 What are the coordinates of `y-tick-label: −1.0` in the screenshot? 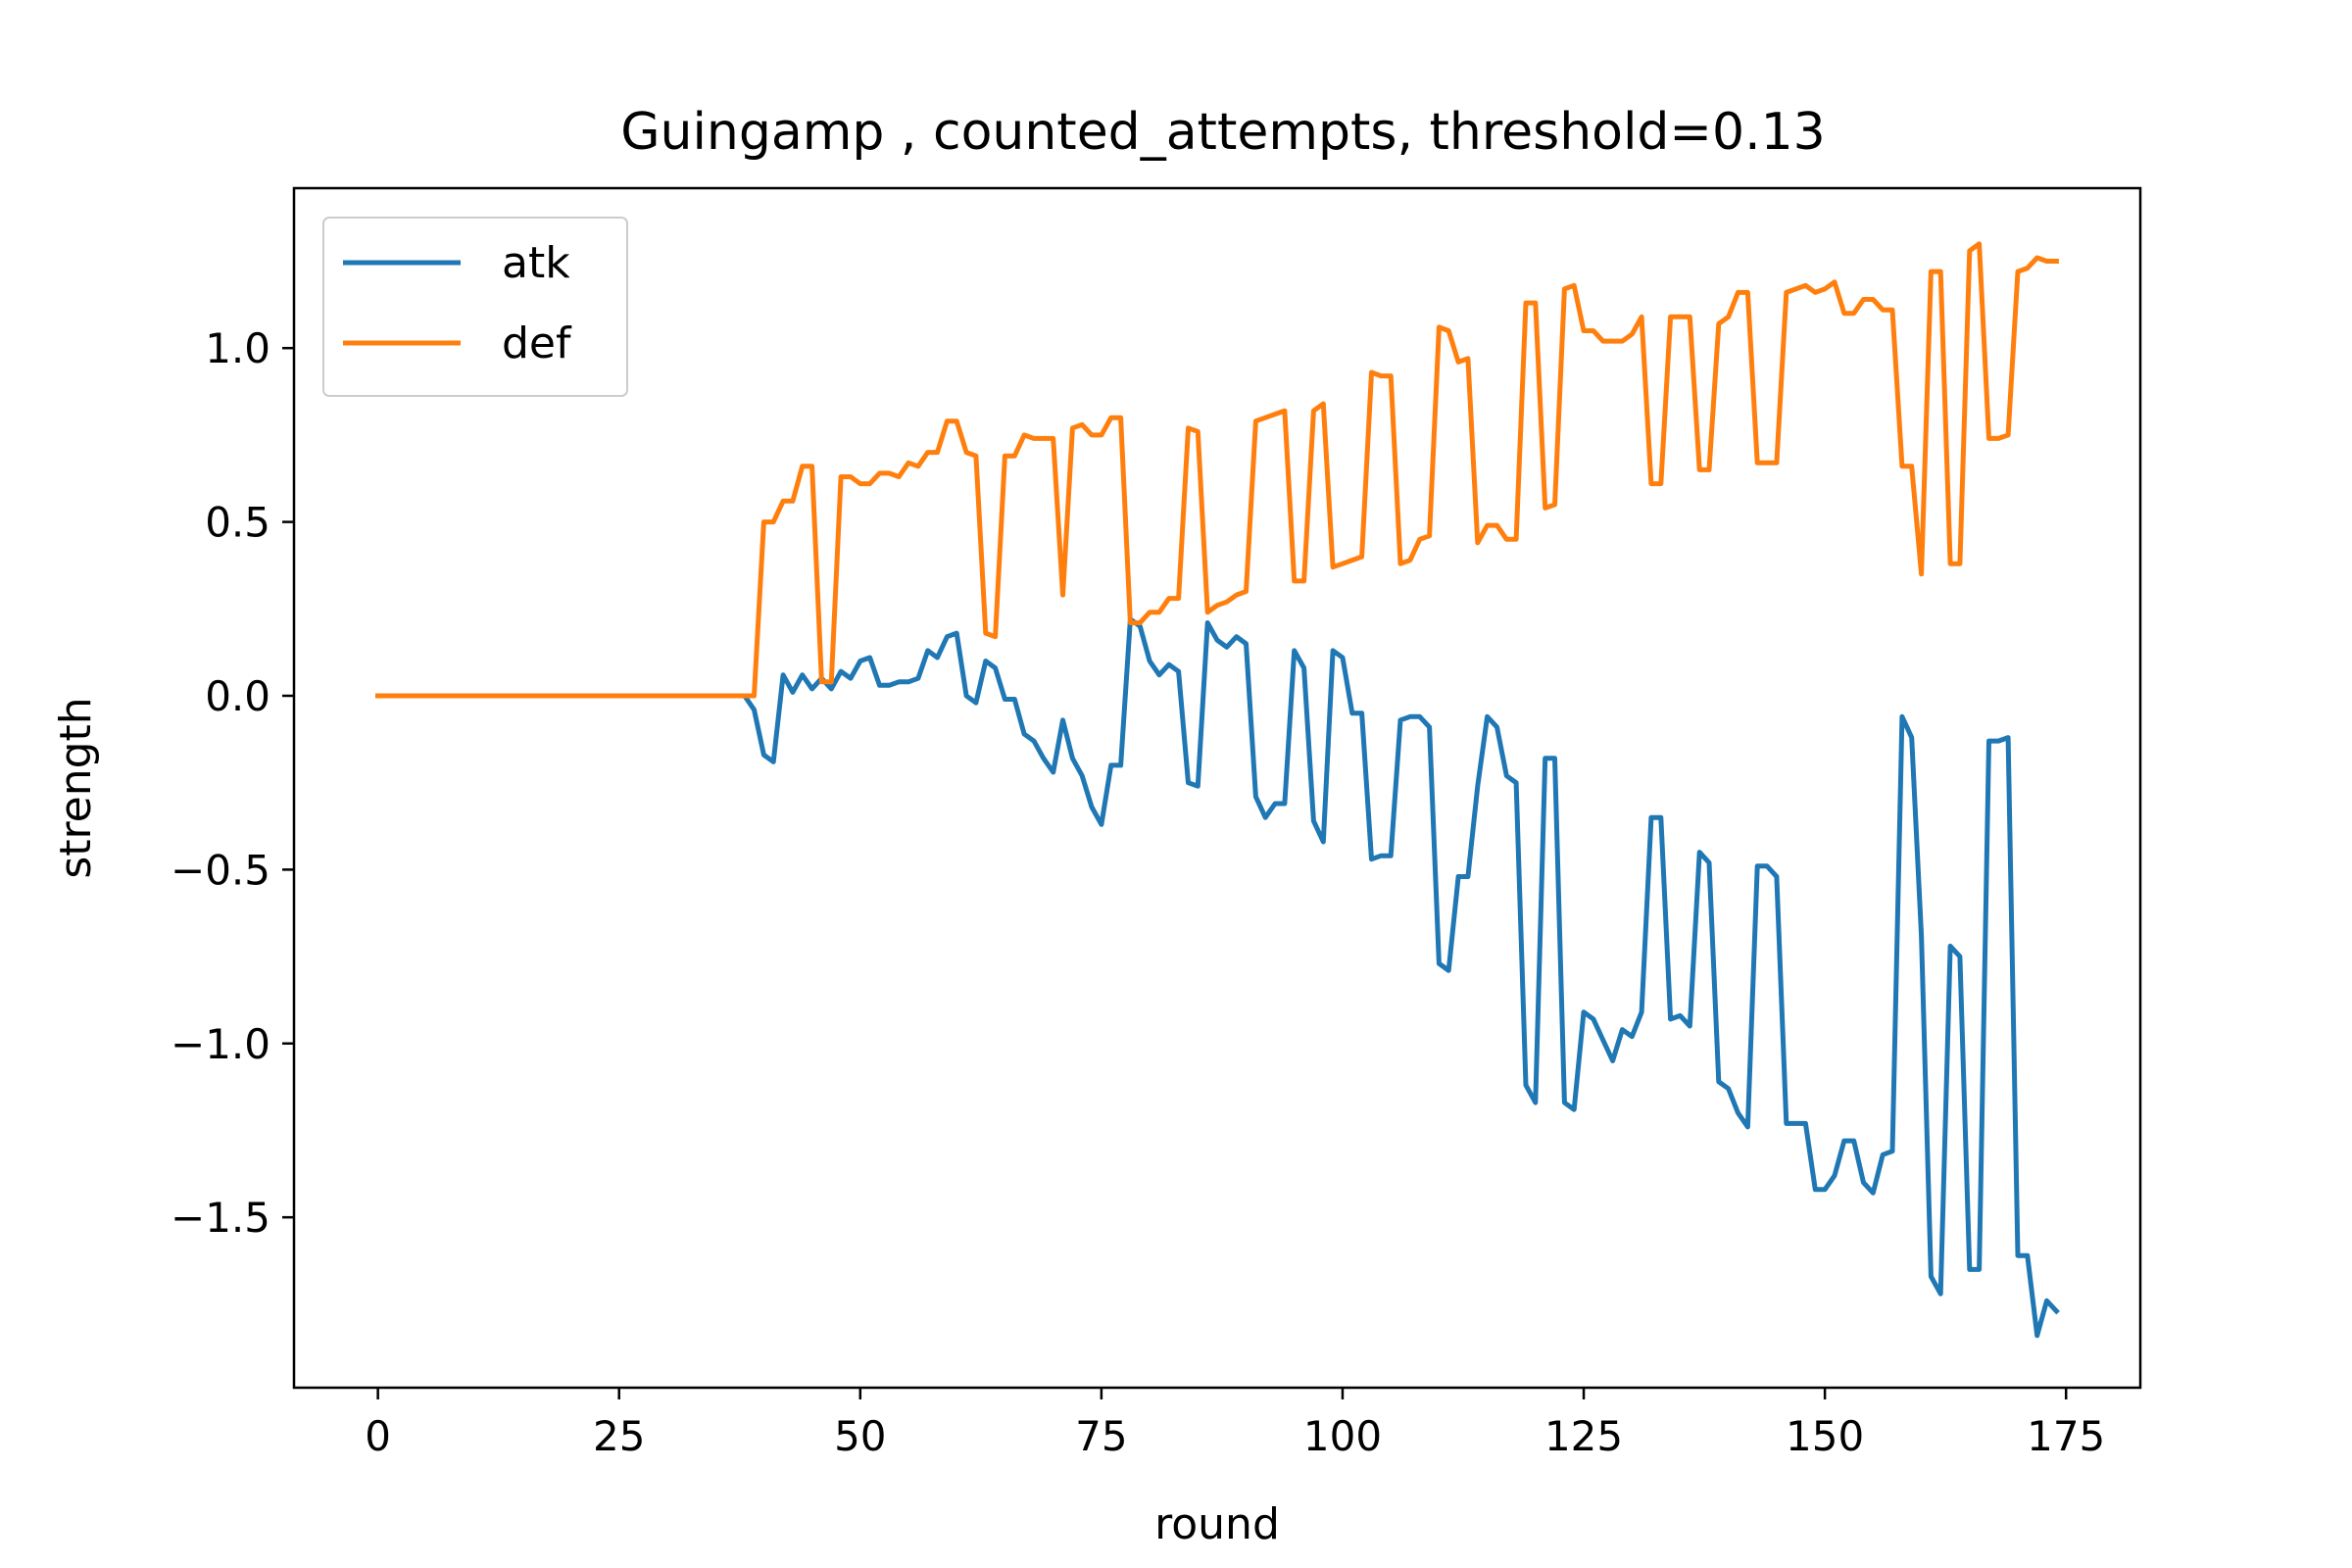 It's located at (220, 1044).